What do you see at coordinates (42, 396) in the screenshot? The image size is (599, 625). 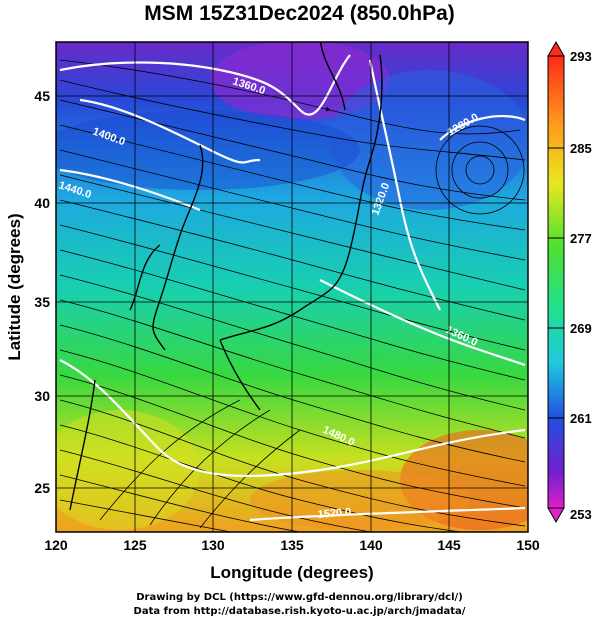 I see `y-tick-label: 30` at bounding box center [42, 396].